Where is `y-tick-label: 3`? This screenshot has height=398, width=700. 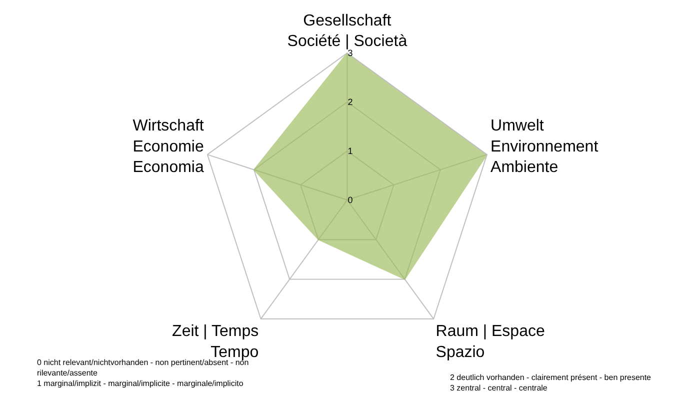 y-tick-label: 3 is located at coordinates (350, 53).